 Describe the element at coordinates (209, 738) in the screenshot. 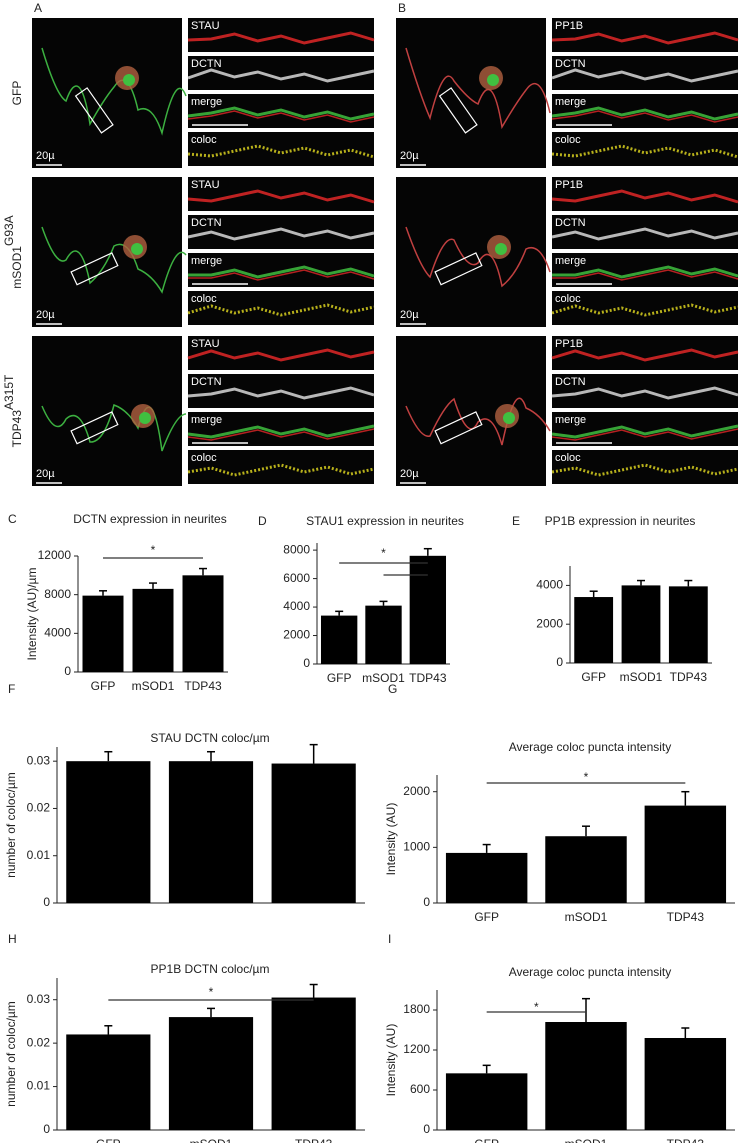

I see `chart-title: STAU DCTN coloc/µm` at that location.